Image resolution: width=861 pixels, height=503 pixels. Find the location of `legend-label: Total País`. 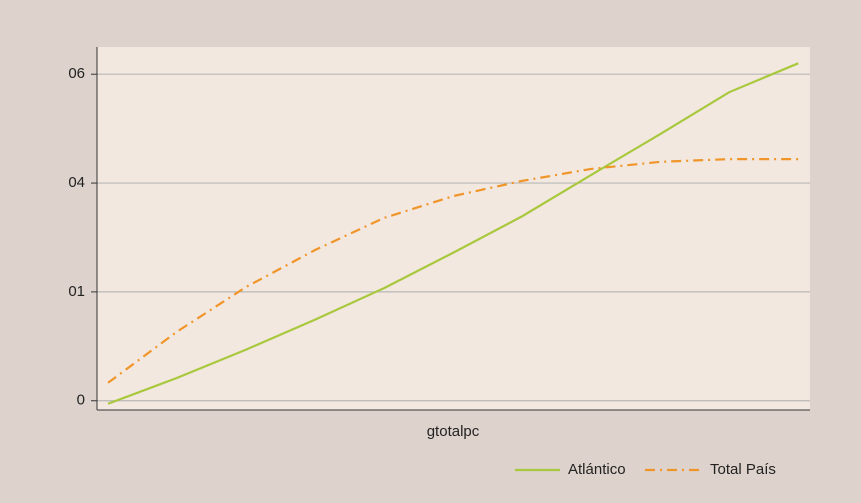

legend-label: Total País is located at coordinates (743, 469).